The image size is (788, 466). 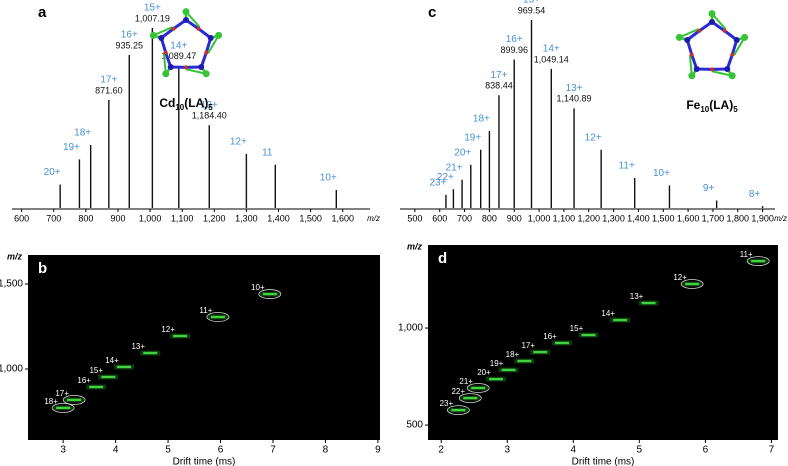 I want to click on panel-label: c, so click(x=432, y=12).